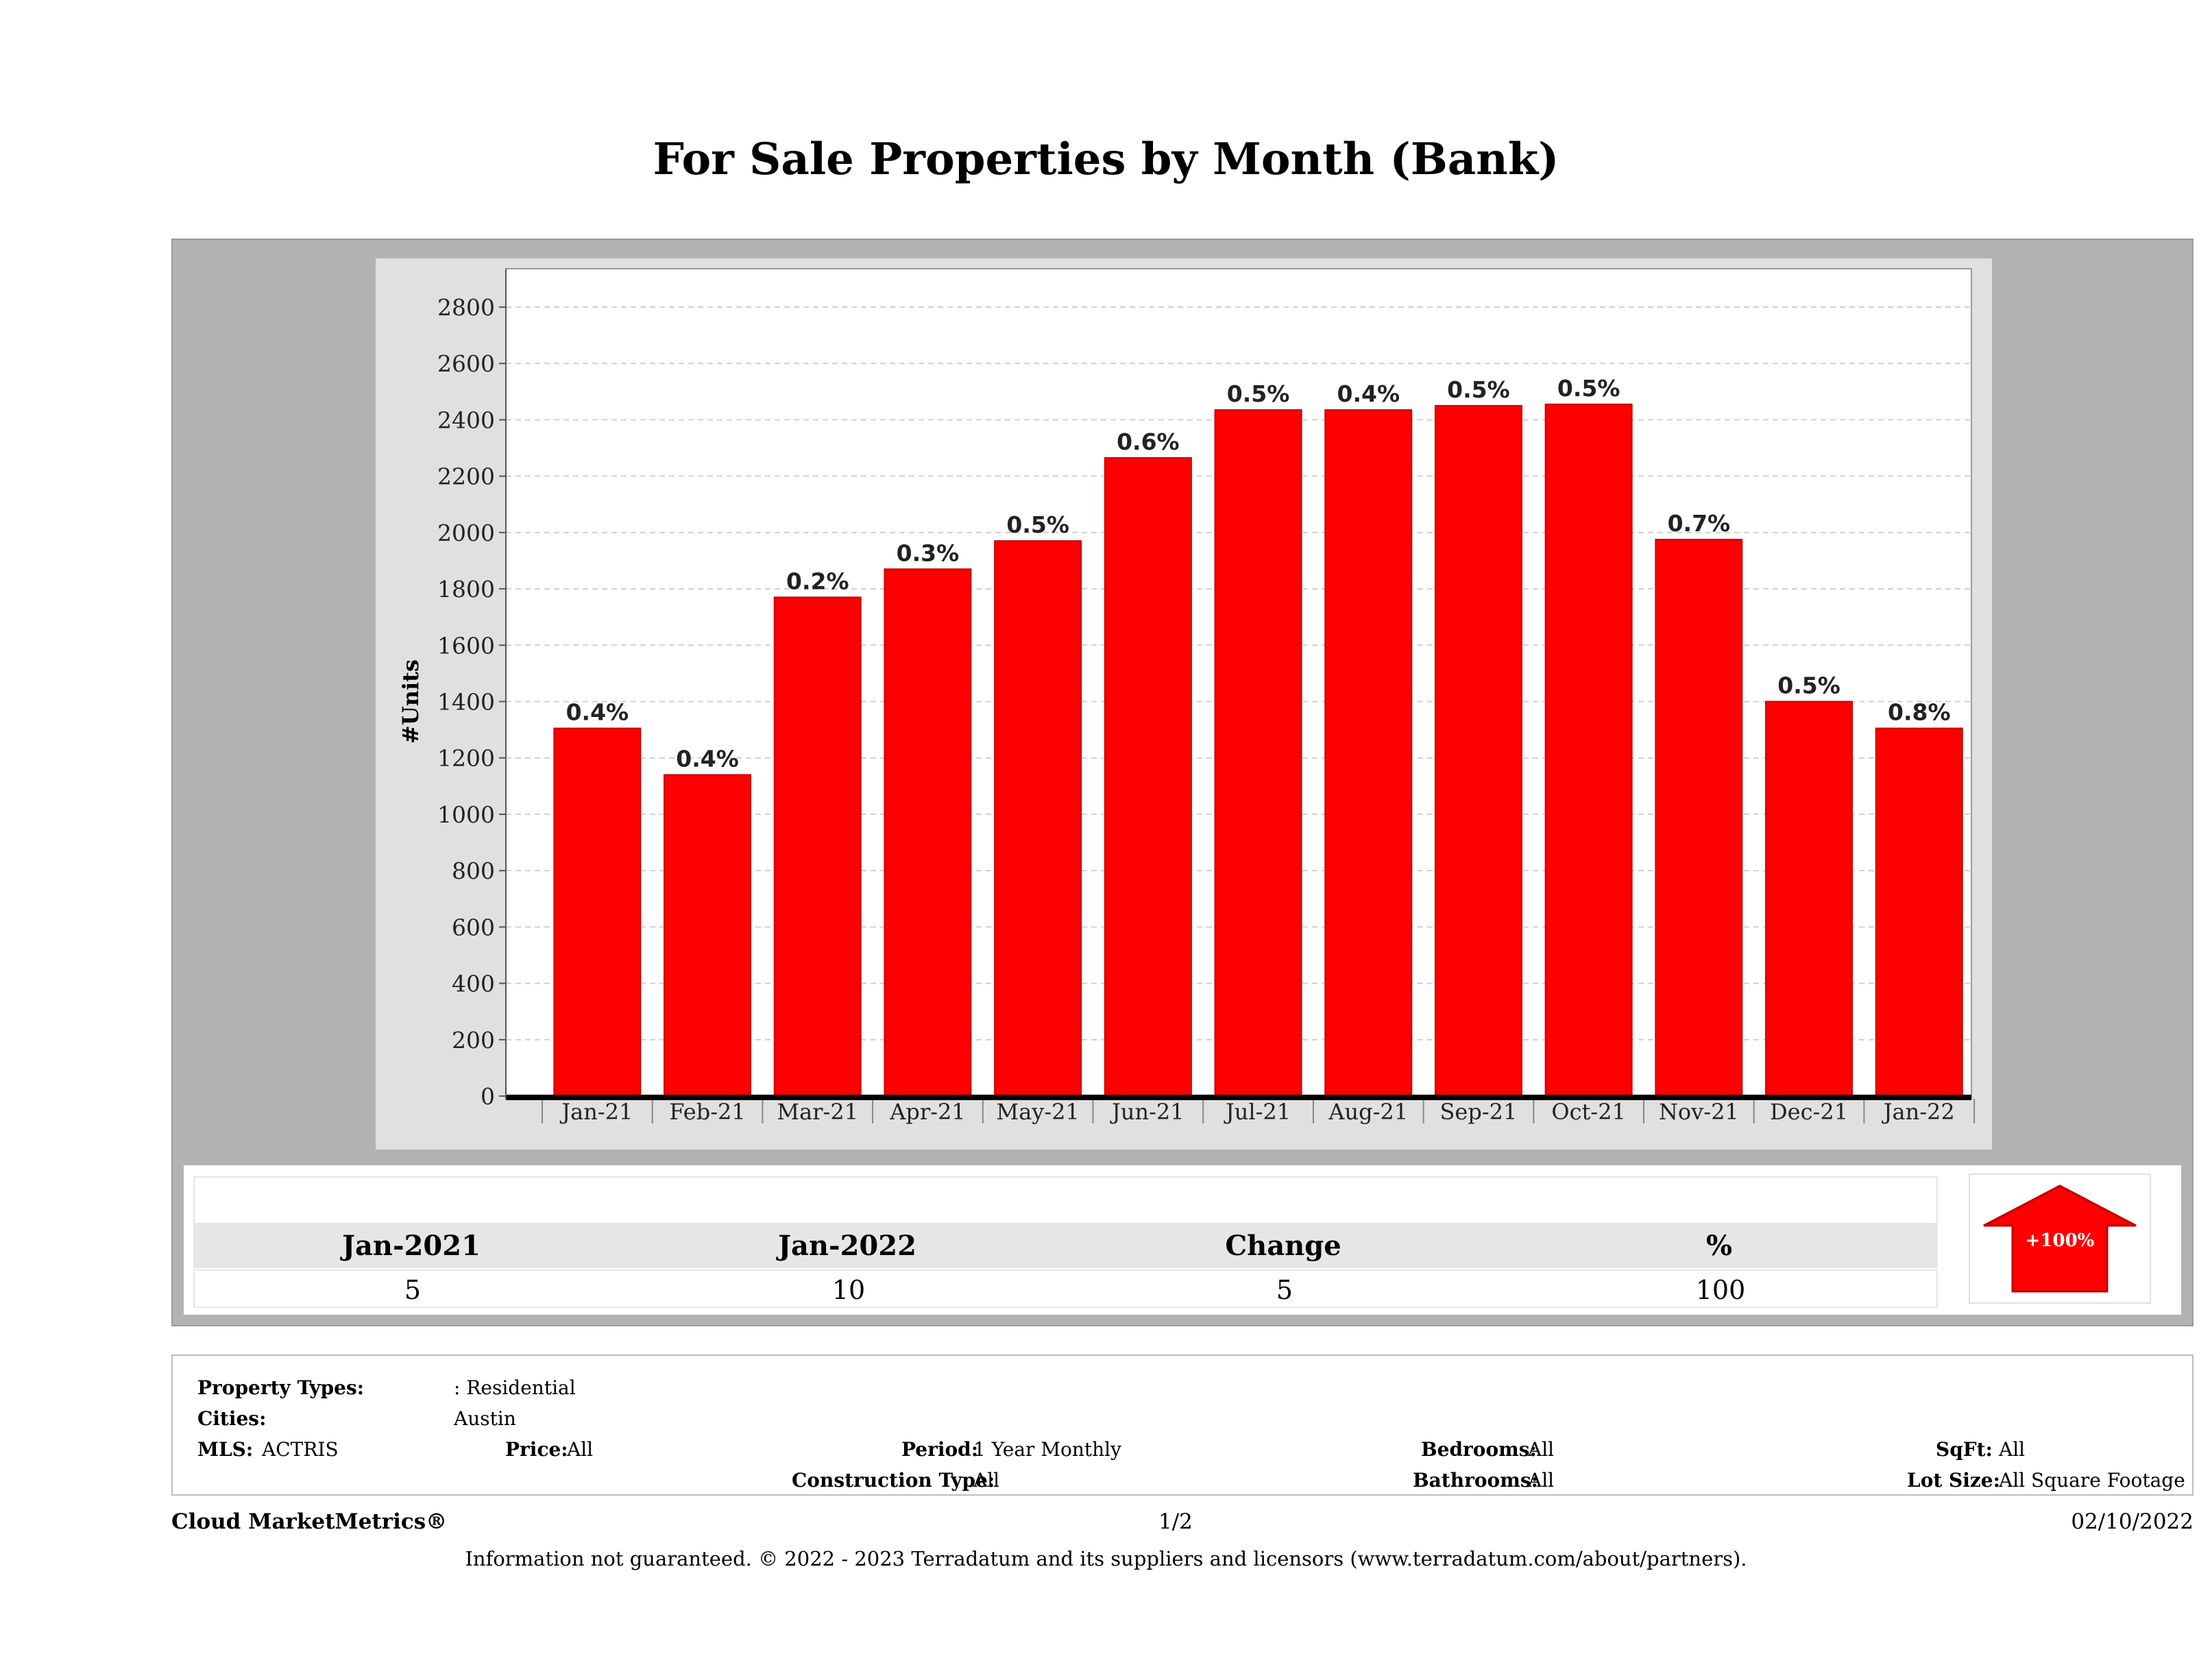 This screenshot has height=1678, width=2212. Describe the element at coordinates (1720, 1290) in the screenshot. I see `stats-value-percent: 100` at that location.